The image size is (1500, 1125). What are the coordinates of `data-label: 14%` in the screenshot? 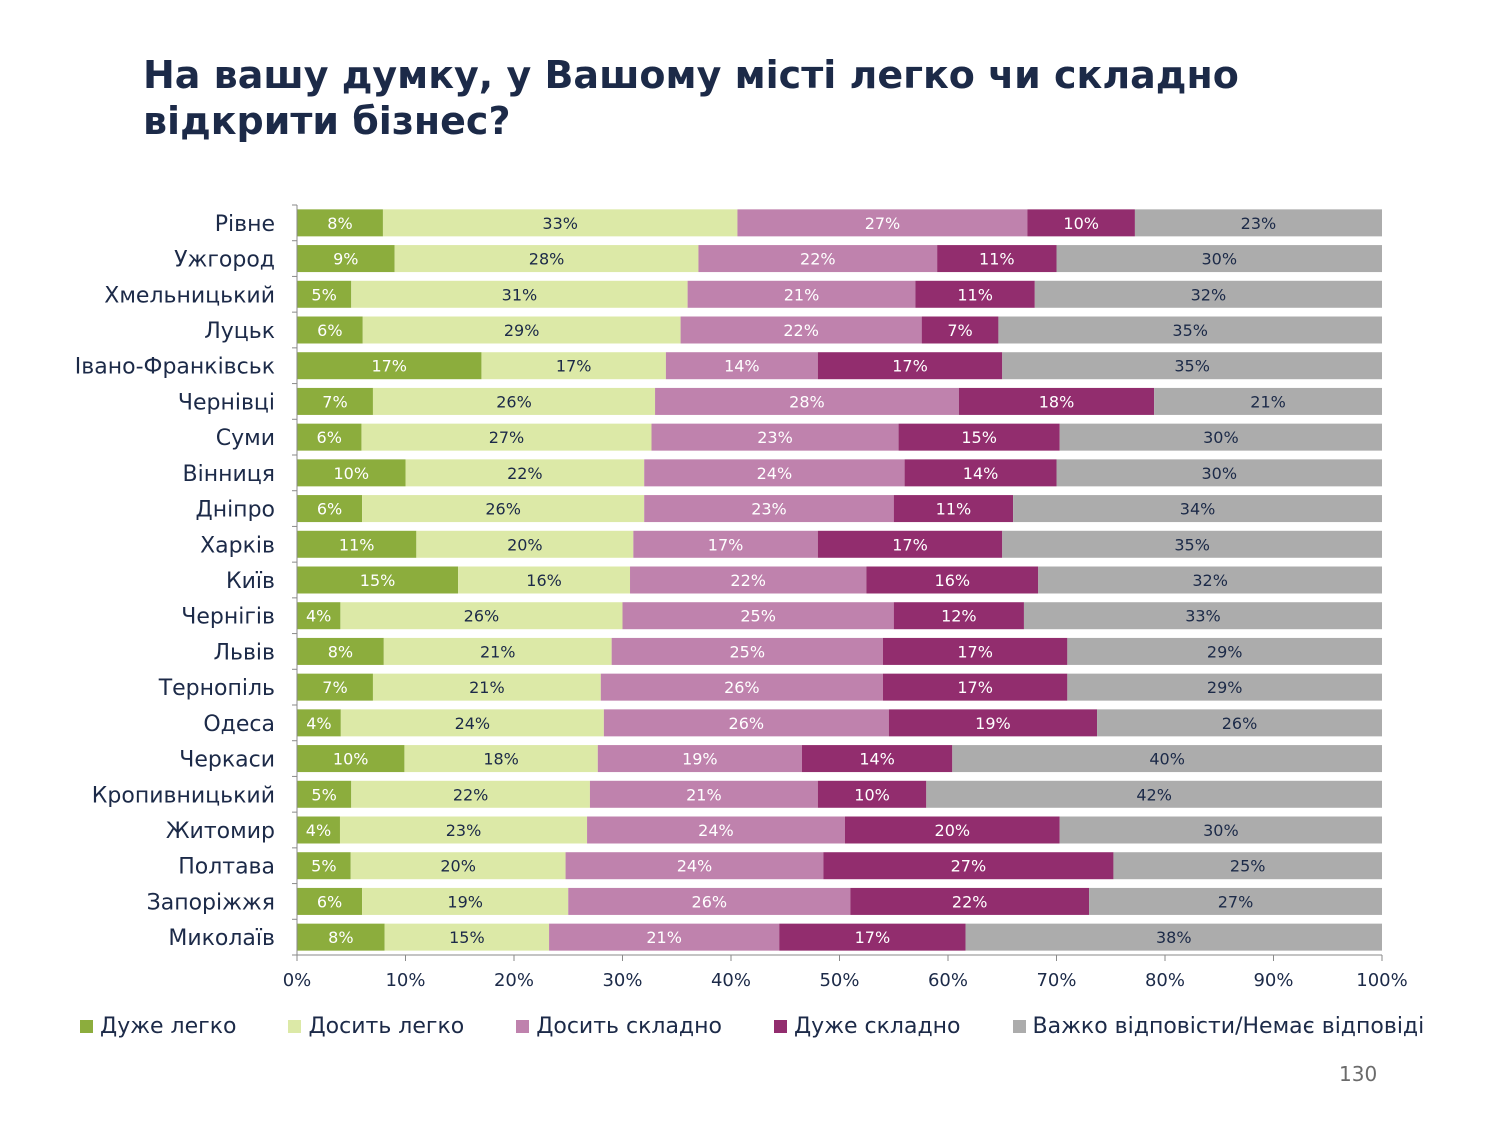 It's located at (742, 366).